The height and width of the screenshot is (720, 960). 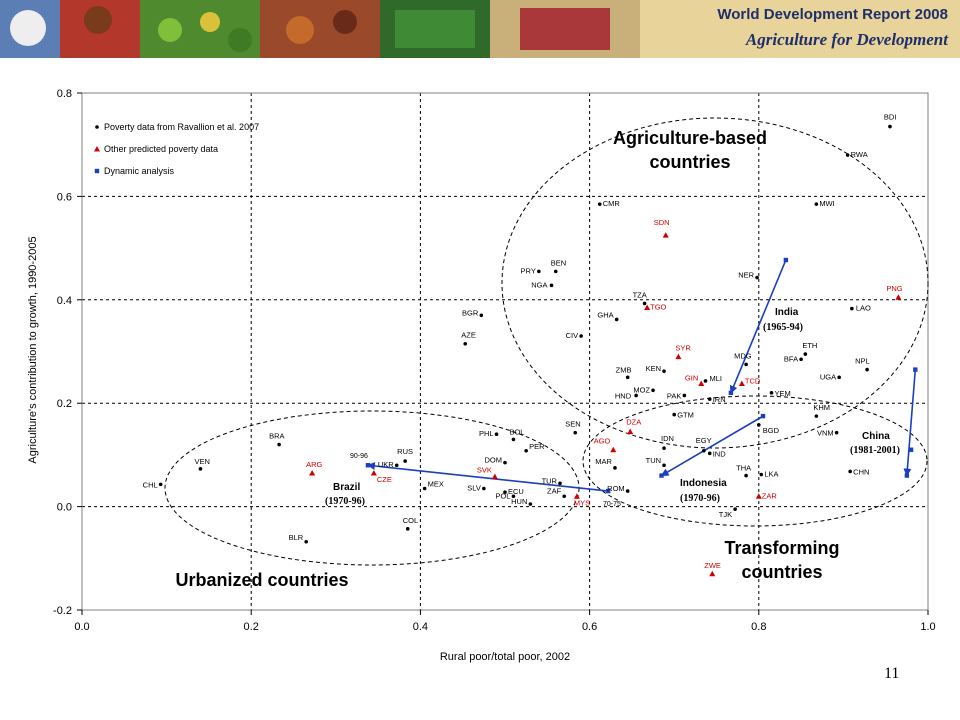 What do you see at coordinates (550, 480) in the screenshot?
I see `point-label-tur: TUR` at bounding box center [550, 480].